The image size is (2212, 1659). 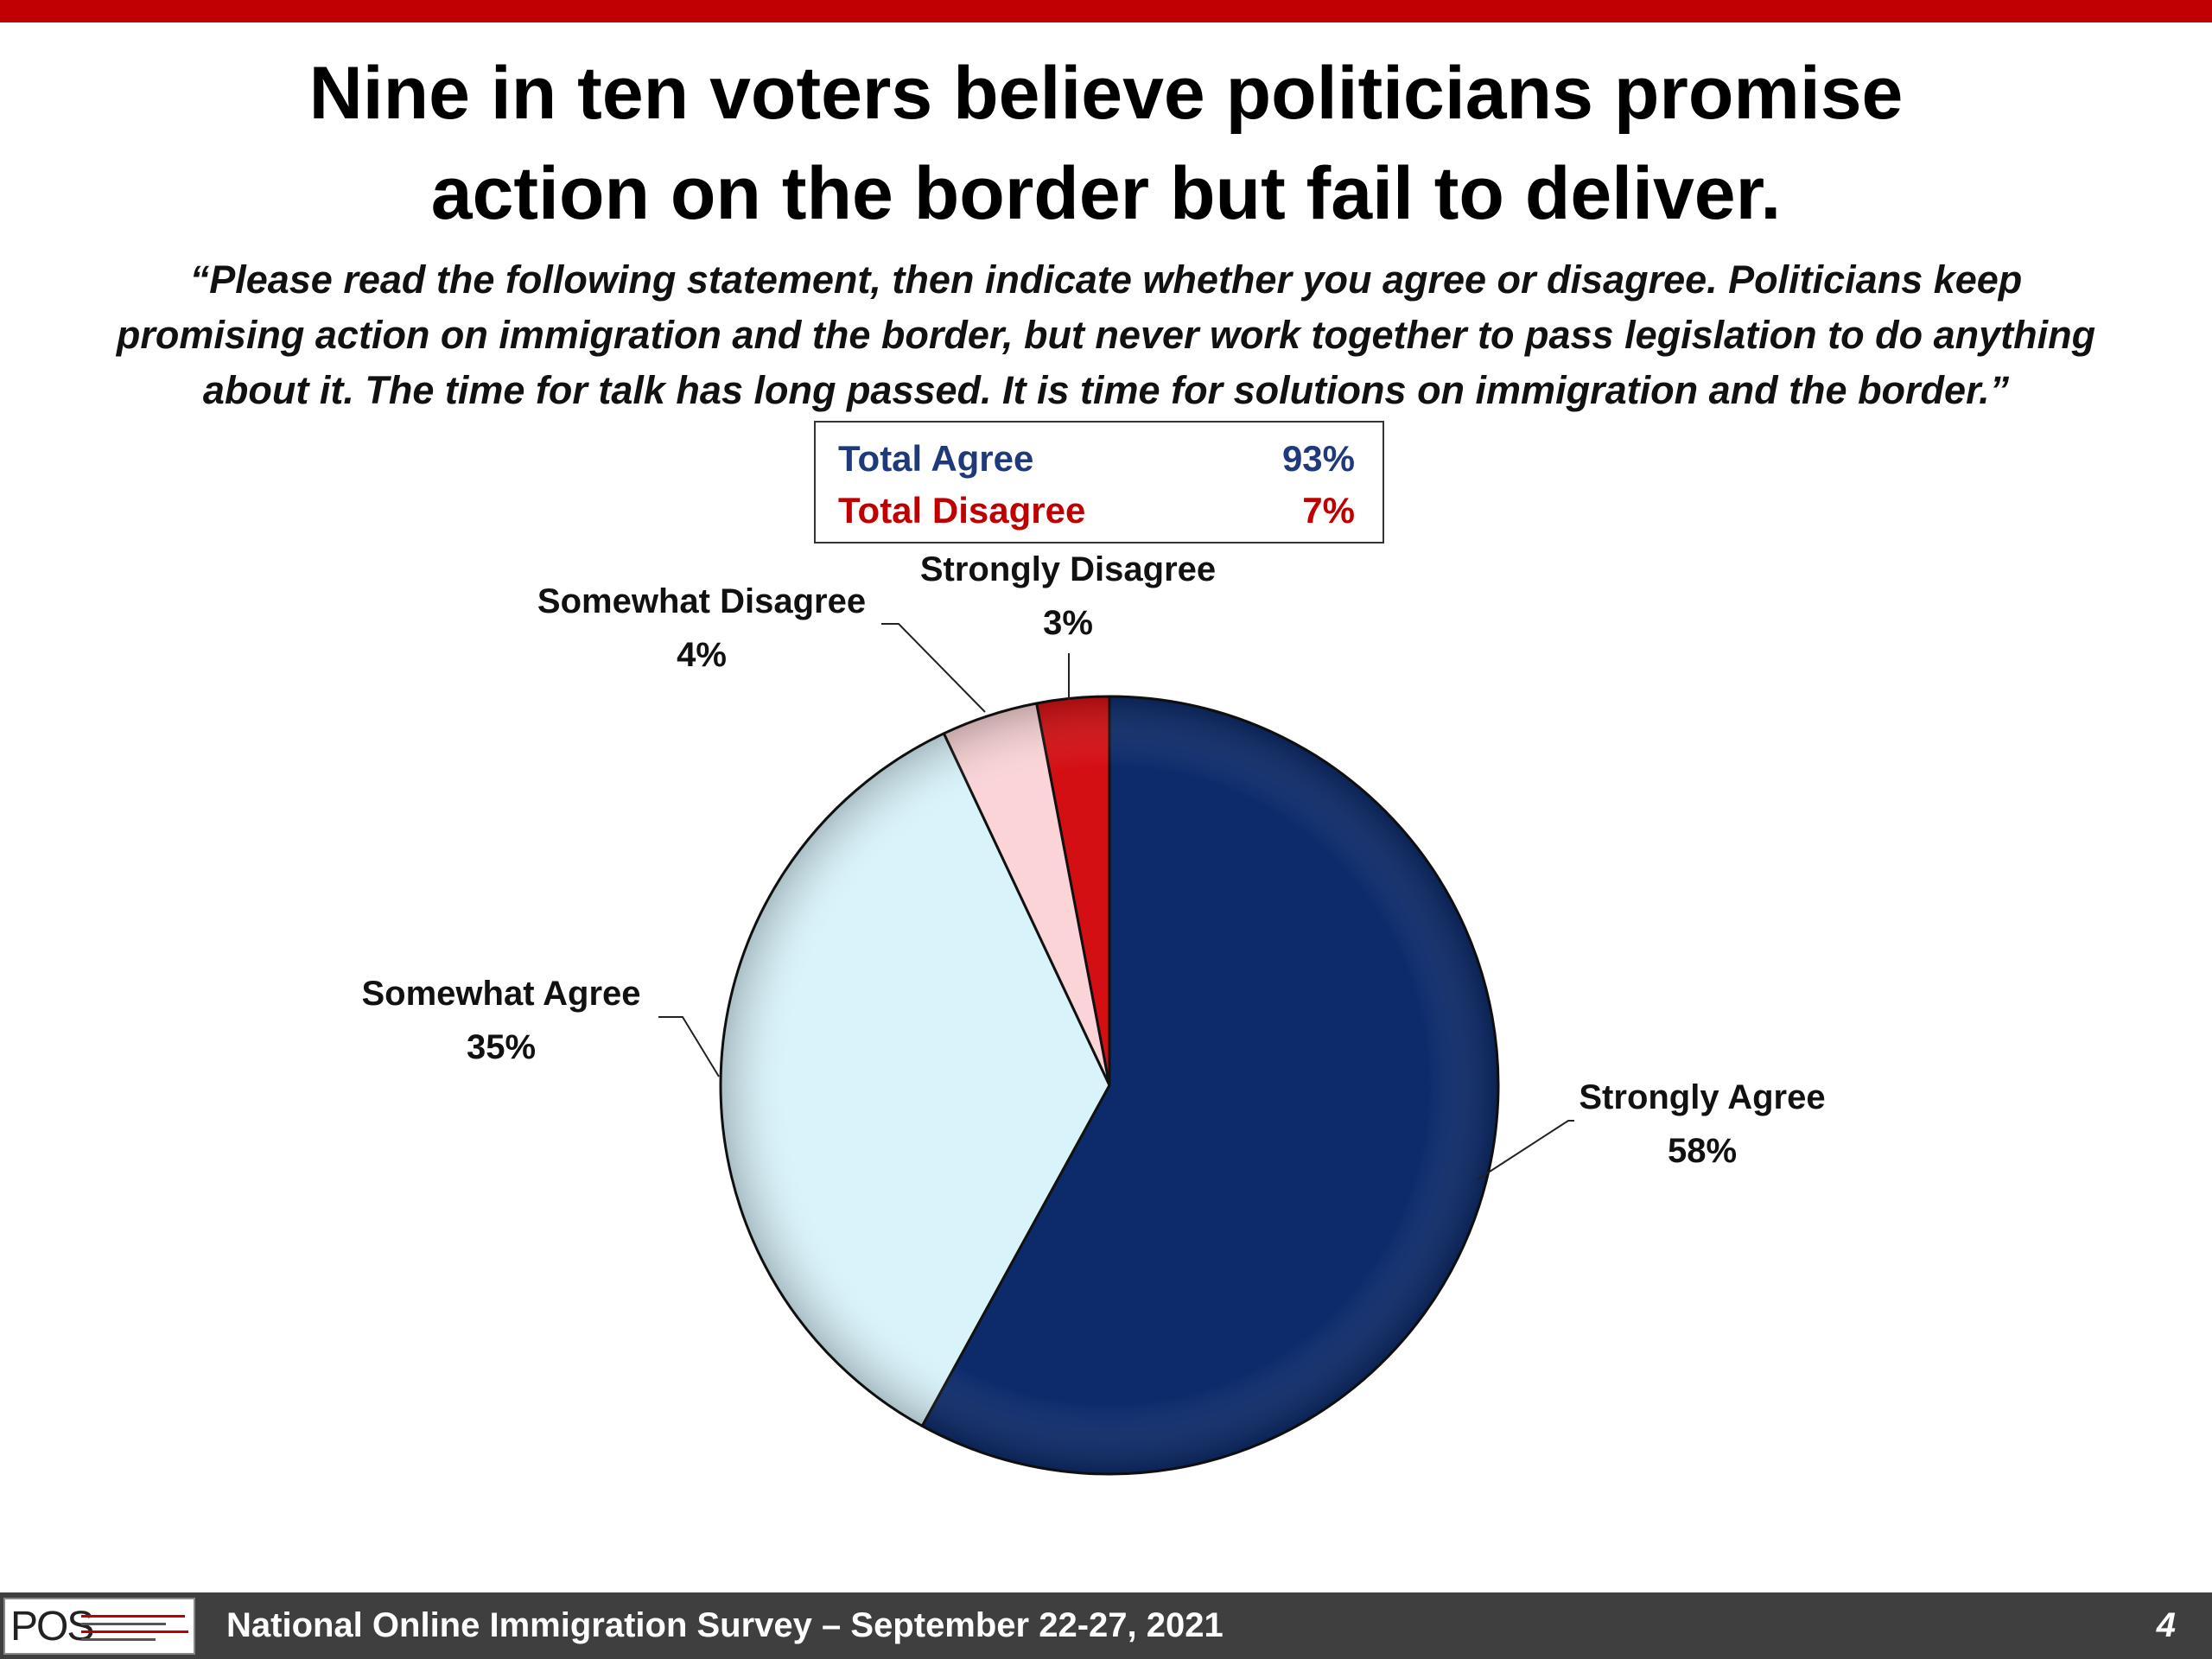 What do you see at coordinates (1525, 1150) in the screenshot?
I see `leader-line-strongly-agree` at bounding box center [1525, 1150].